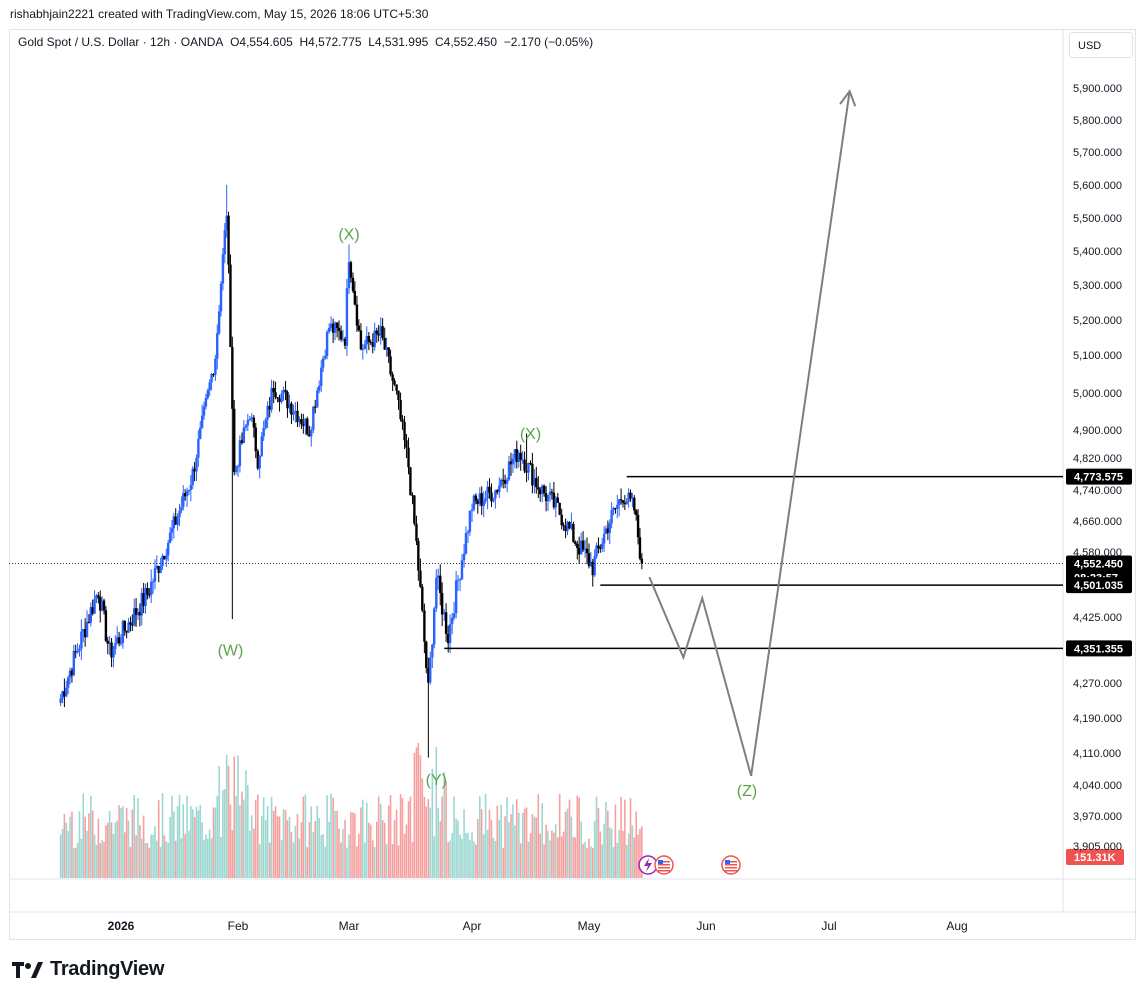 The height and width of the screenshot is (1000, 1147). What do you see at coordinates (1101, 45) in the screenshot?
I see `currency-button: USD` at bounding box center [1101, 45].